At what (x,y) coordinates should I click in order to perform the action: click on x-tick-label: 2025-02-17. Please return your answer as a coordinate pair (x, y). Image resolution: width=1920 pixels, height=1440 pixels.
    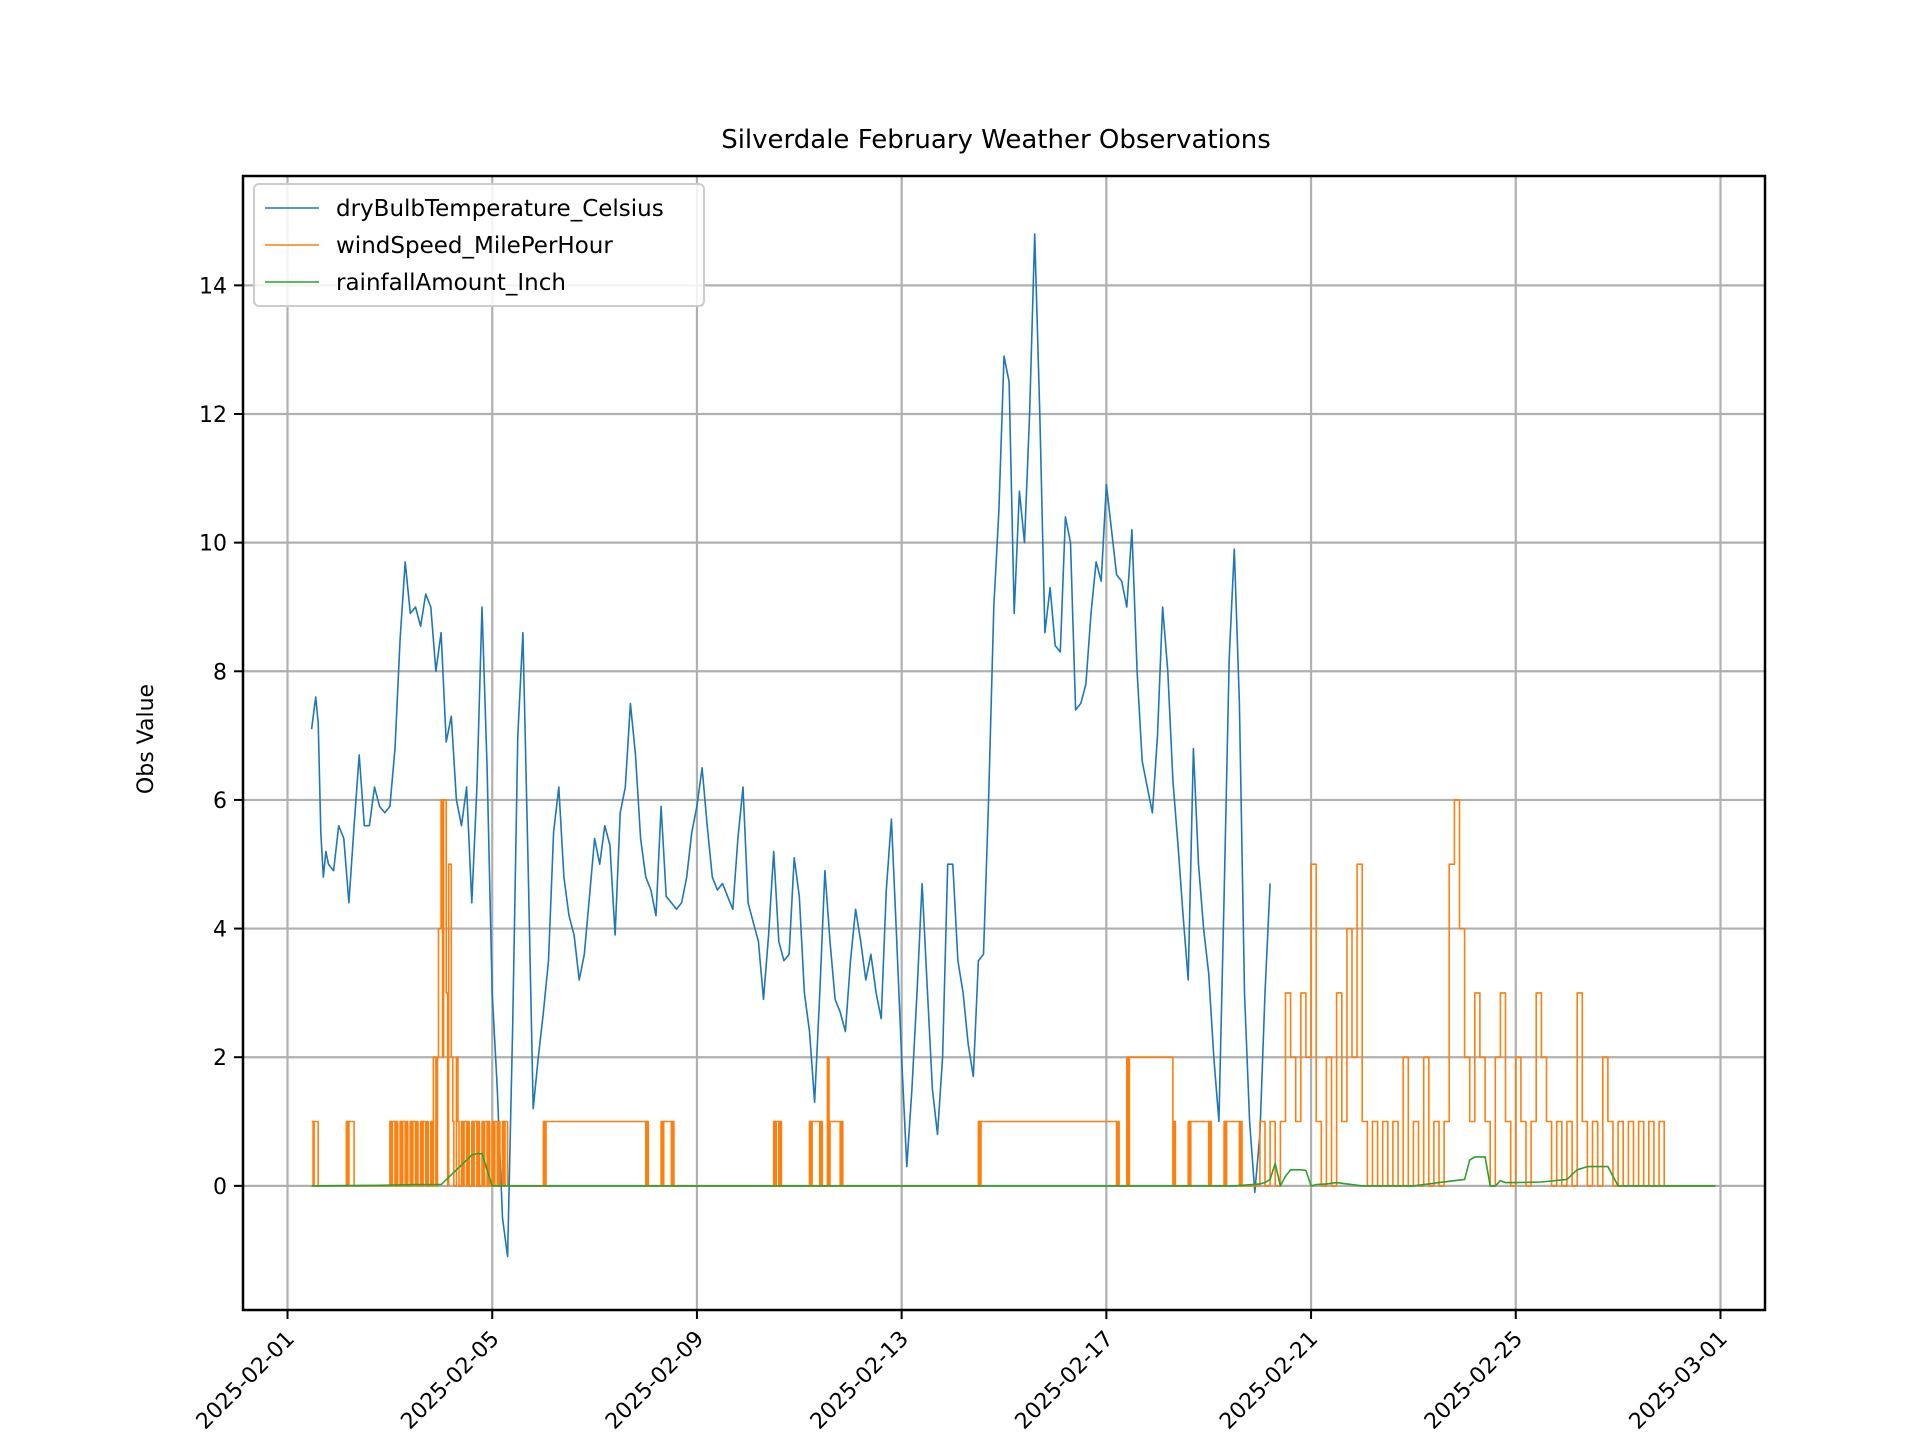
    Looking at the image, I should click on (1065, 1381).